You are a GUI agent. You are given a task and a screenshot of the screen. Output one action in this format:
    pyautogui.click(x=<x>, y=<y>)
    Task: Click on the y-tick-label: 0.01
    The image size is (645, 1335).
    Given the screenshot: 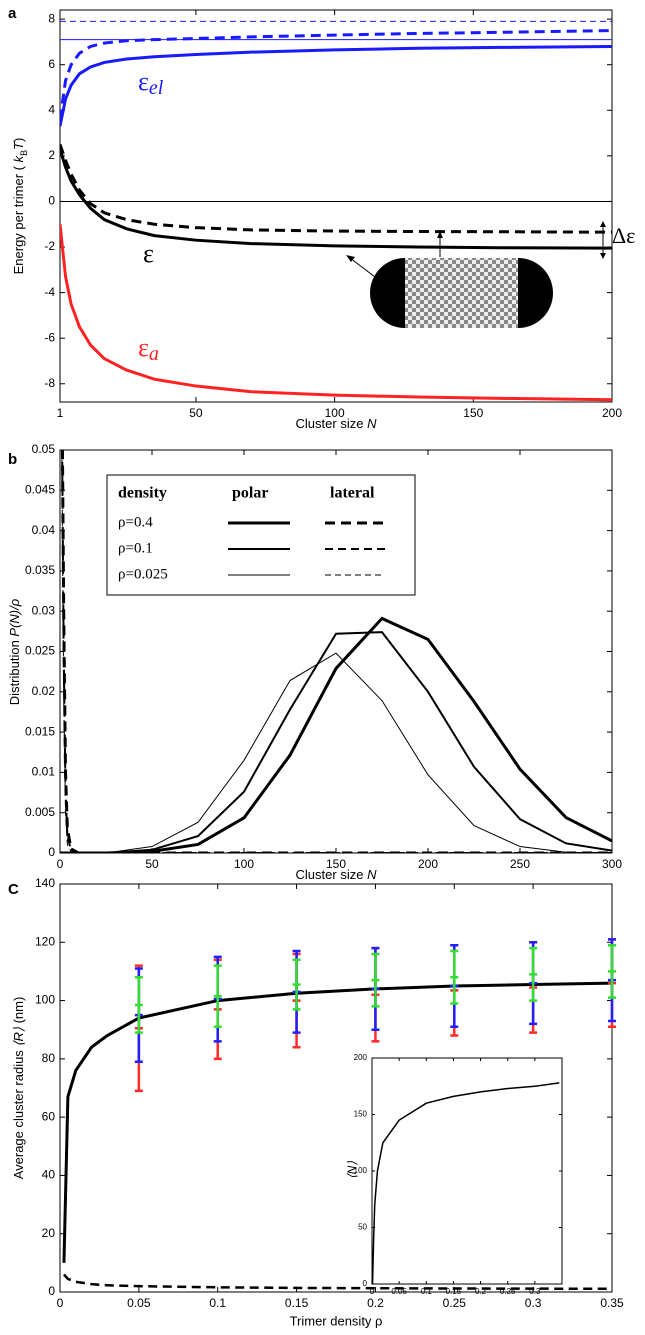 What is the action you would take?
    pyautogui.click(x=44, y=772)
    